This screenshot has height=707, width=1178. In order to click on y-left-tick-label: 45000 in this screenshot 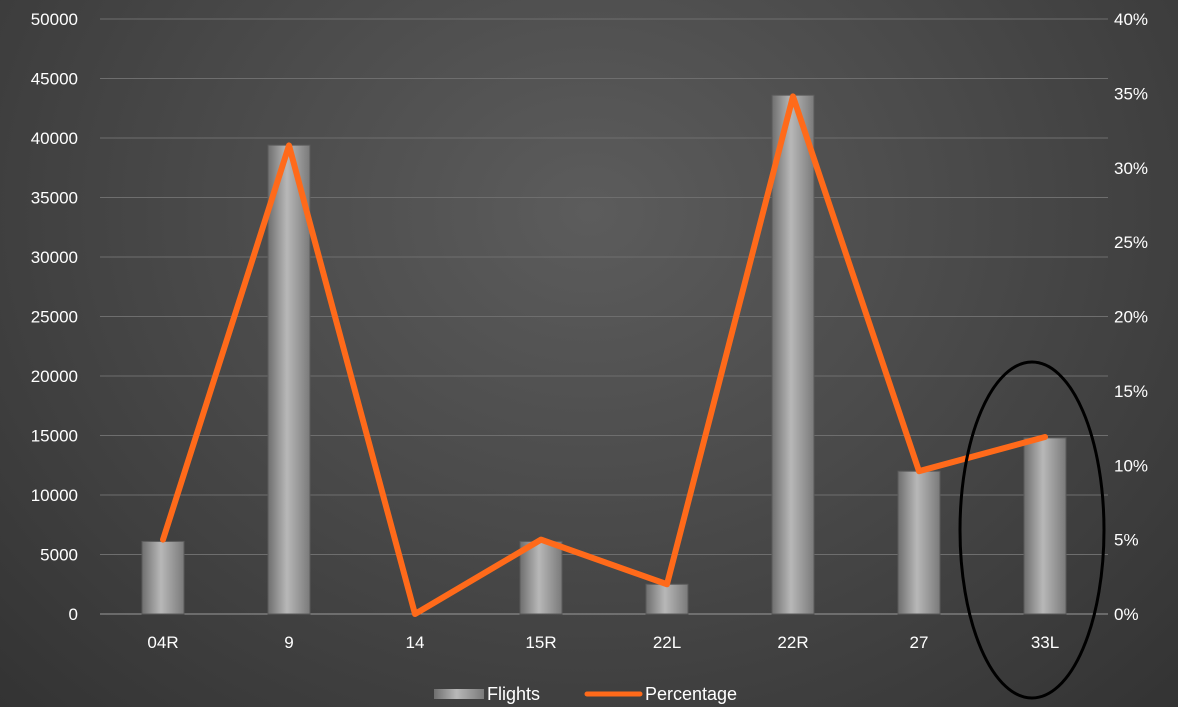, I will do `click(54, 79)`.